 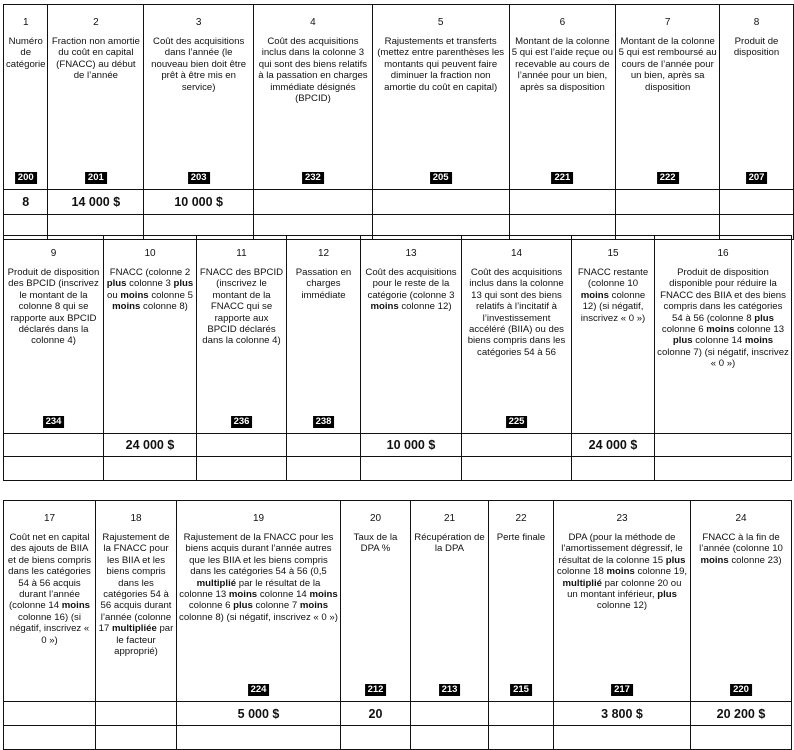 What do you see at coordinates (622, 518) in the screenshot?
I see `column-number: 23` at bounding box center [622, 518].